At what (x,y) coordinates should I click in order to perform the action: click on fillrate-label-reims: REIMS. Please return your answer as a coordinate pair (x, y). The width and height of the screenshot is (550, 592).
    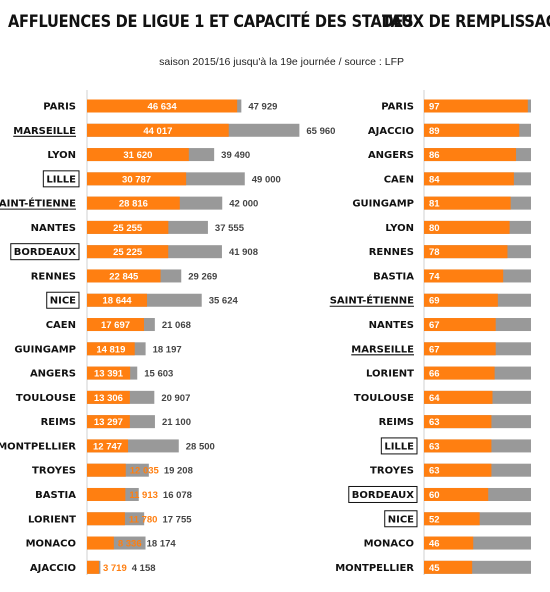
    Looking at the image, I should click on (396, 422).